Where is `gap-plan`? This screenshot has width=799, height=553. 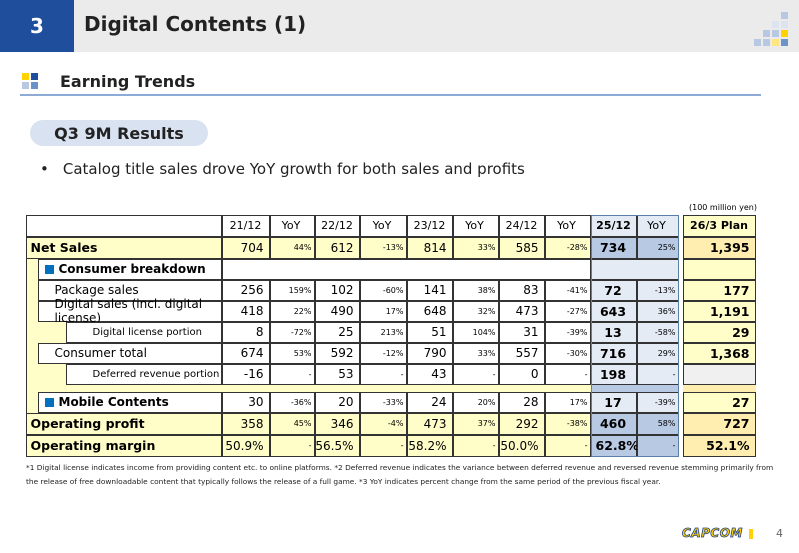
gap-plan is located at coordinates (719, 388).